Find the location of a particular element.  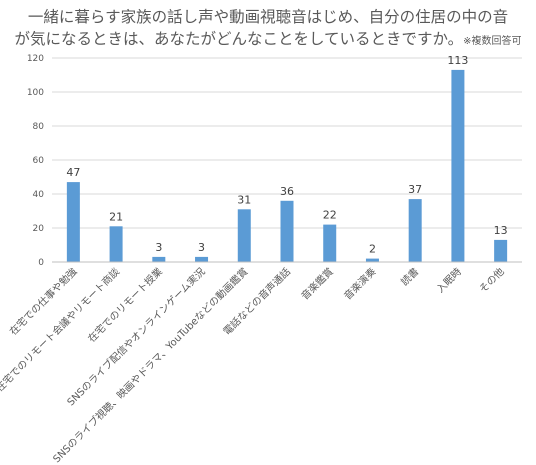

data-label: 22 is located at coordinates (330, 215).